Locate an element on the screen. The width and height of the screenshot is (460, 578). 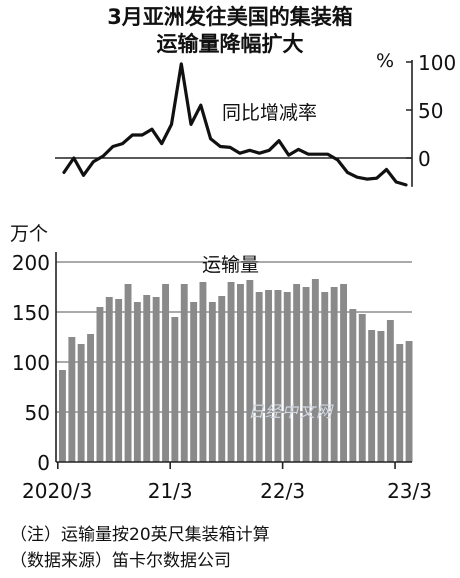
x-tick-label: 23/3 is located at coordinates (409, 491).